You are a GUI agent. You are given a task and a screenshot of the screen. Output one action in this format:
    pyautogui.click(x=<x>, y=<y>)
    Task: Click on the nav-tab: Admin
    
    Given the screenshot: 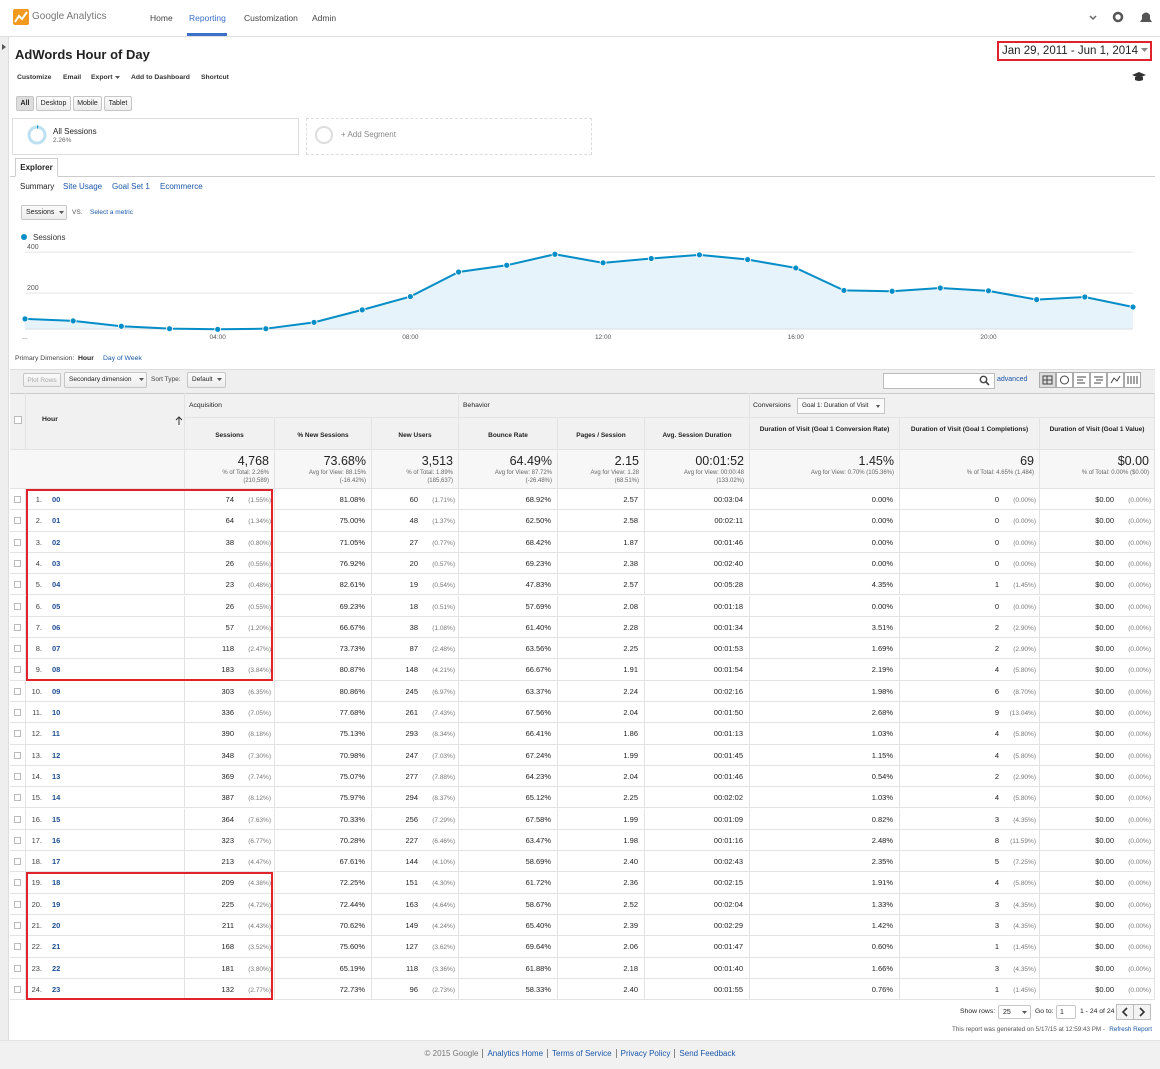 What is the action you would take?
    pyautogui.click(x=324, y=18)
    